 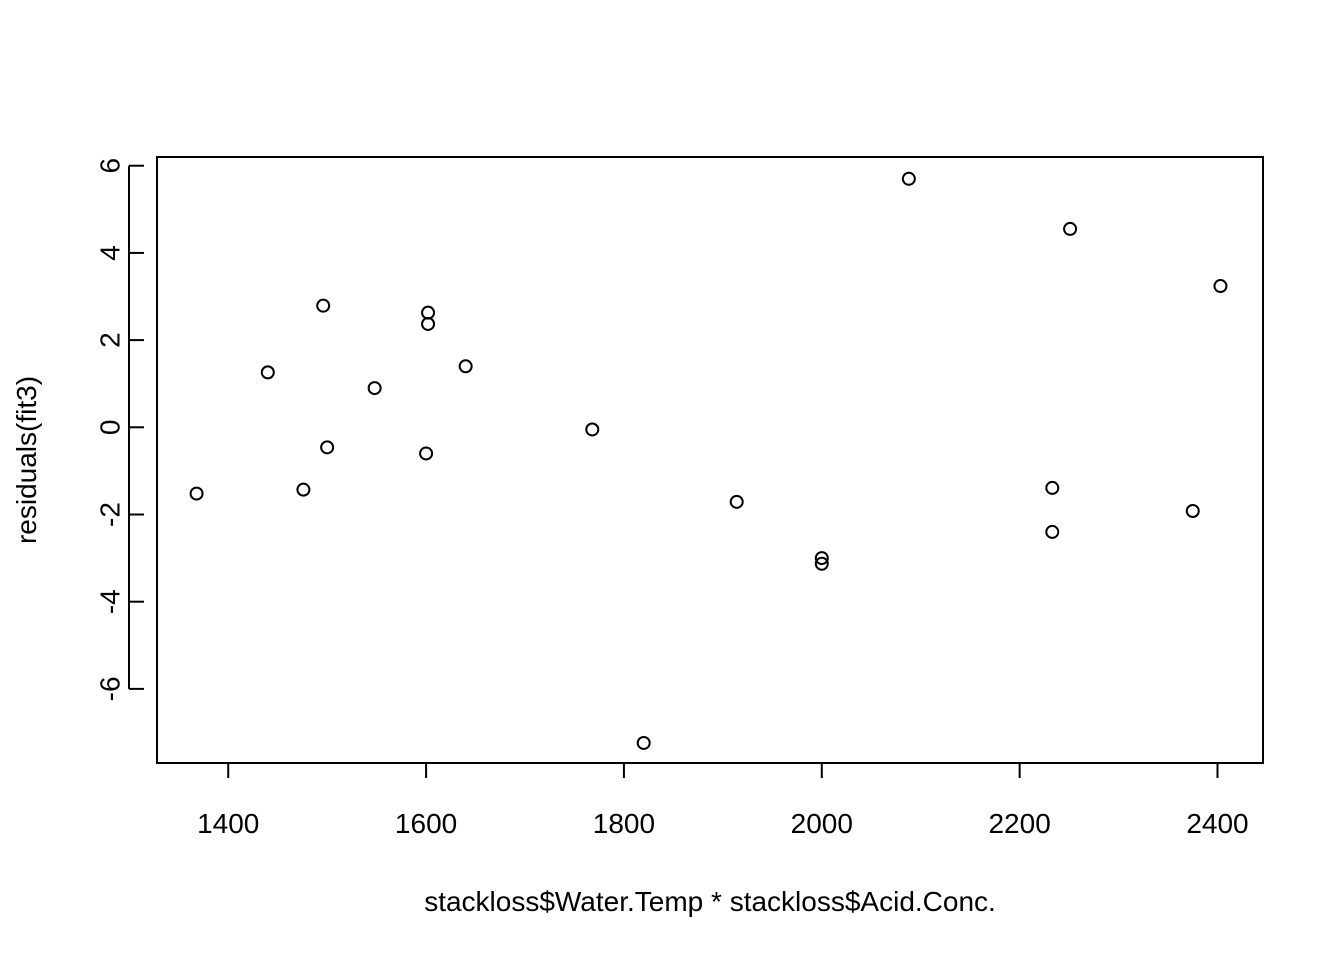 What do you see at coordinates (822, 823) in the screenshot?
I see `x-tick-label: 2000` at bounding box center [822, 823].